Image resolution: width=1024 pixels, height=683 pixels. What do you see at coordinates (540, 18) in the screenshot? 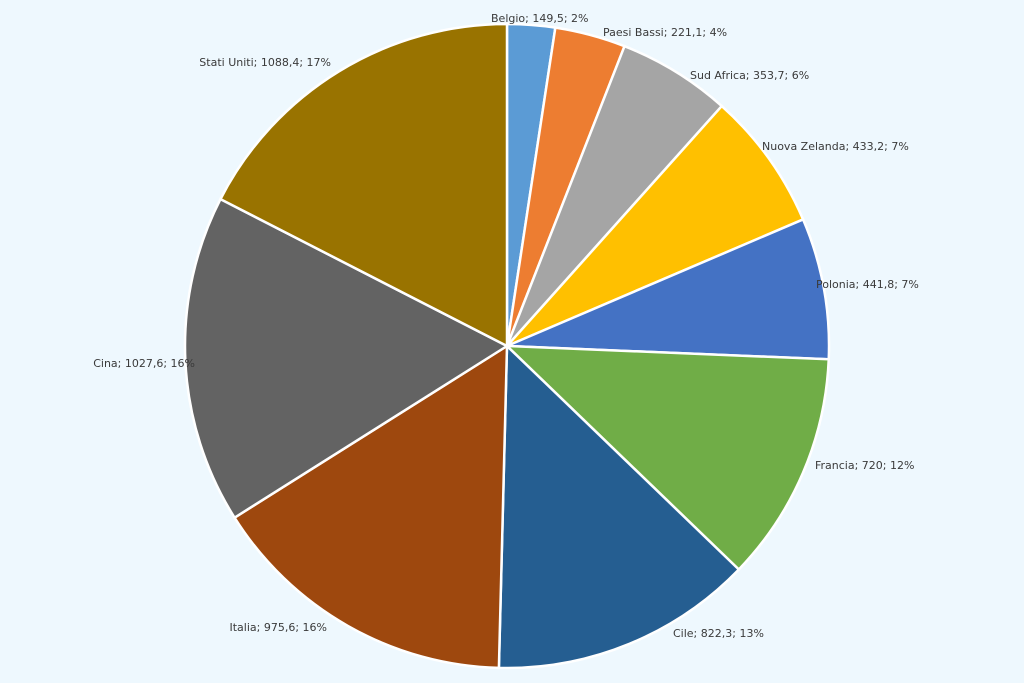
I see `data-label-belgio: Belgio; 149,5; 2%` at bounding box center [540, 18].